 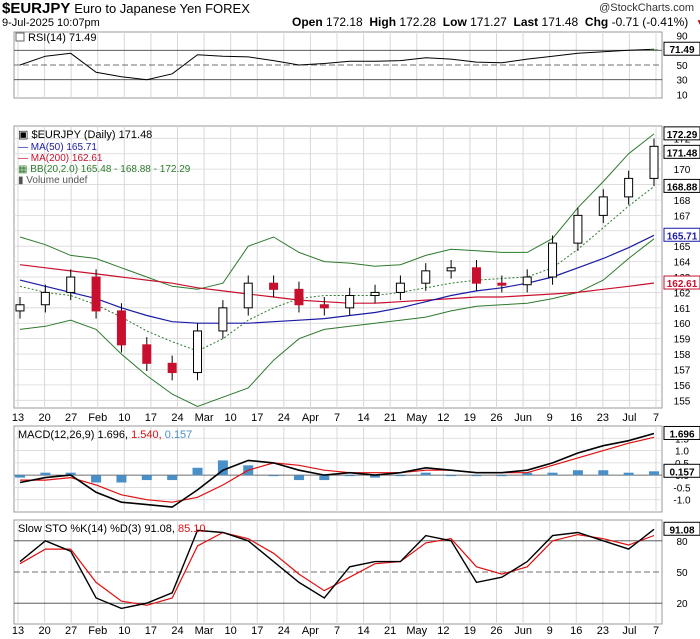 What do you see at coordinates (60, 158) in the screenshot?
I see `ma200-legend: — MA(200) 162.61` at bounding box center [60, 158].